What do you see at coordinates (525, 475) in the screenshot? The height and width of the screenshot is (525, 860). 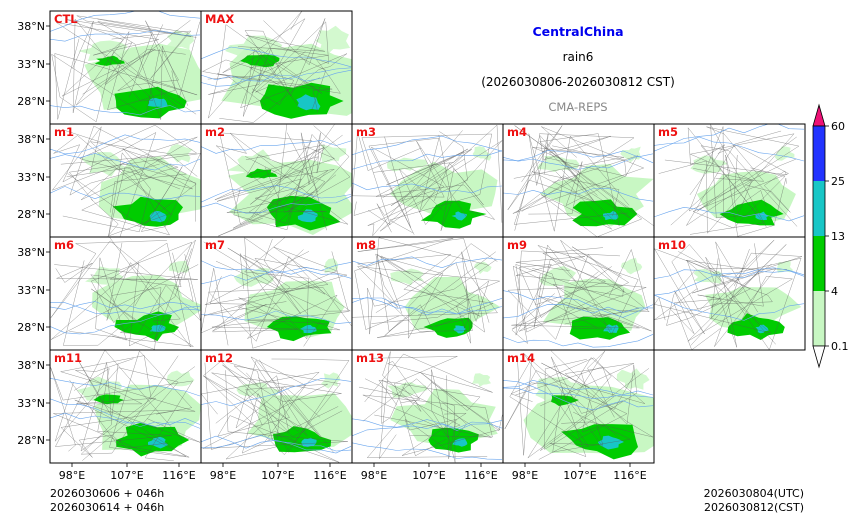 I see `lon-label-98-c4: 98°E` at bounding box center [525, 475].